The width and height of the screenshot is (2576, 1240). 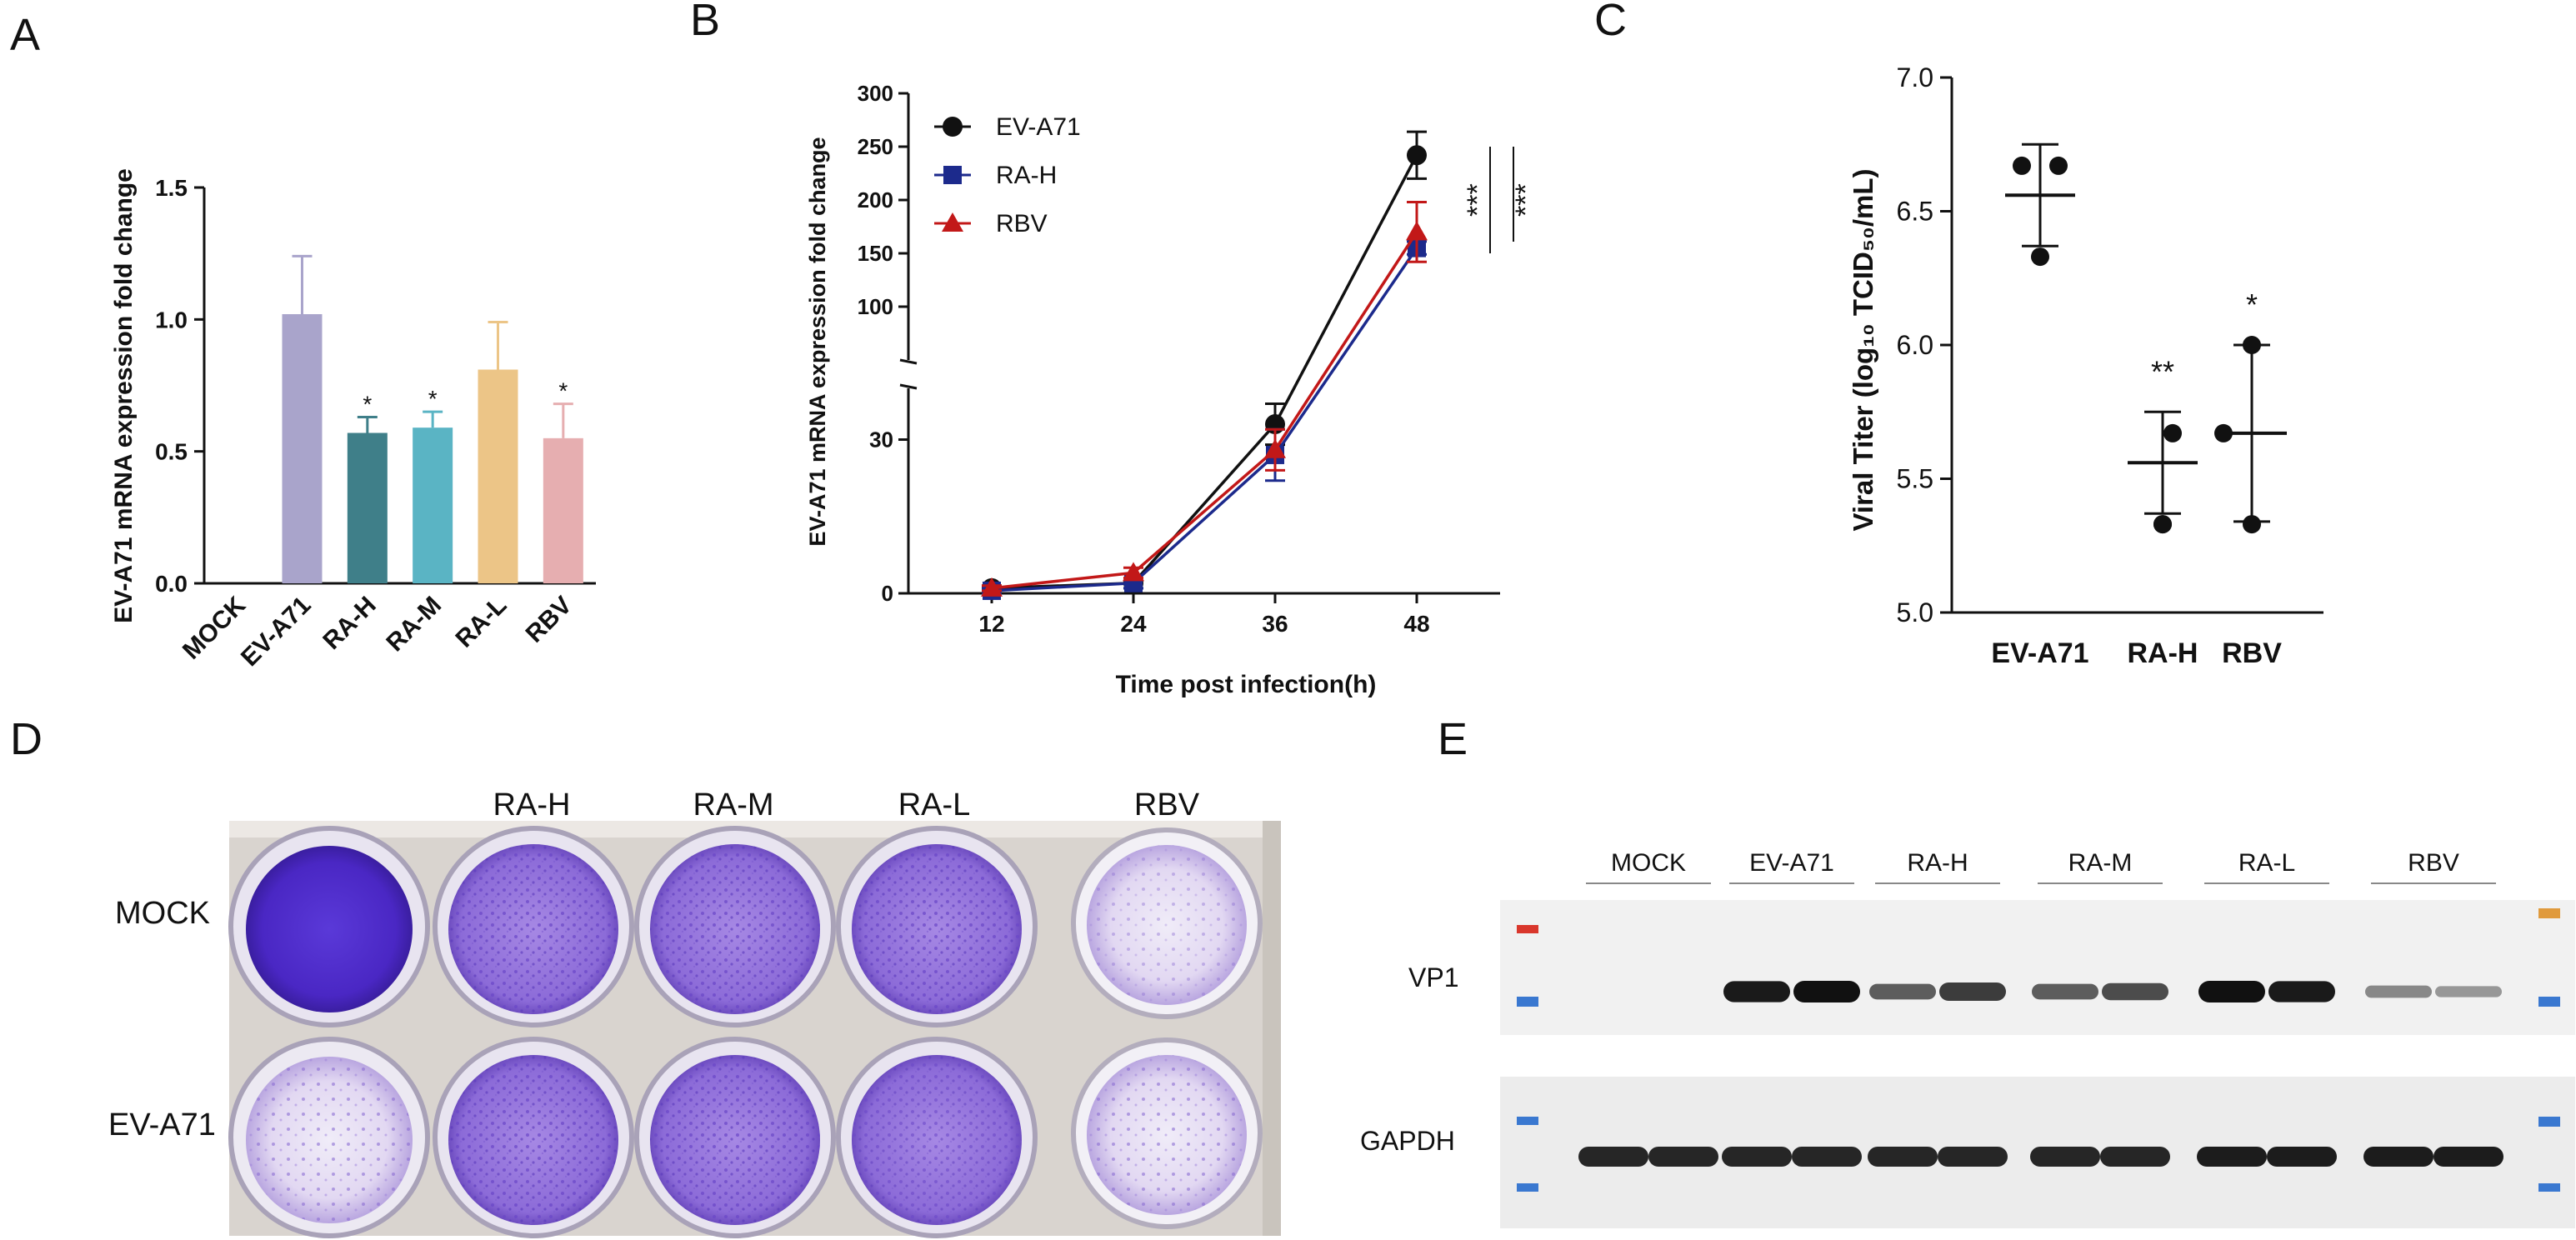 What do you see at coordinates (2252, 305) in the screenshot?
I see `chart-c-significance: *` at bounding box center [2252, 305].